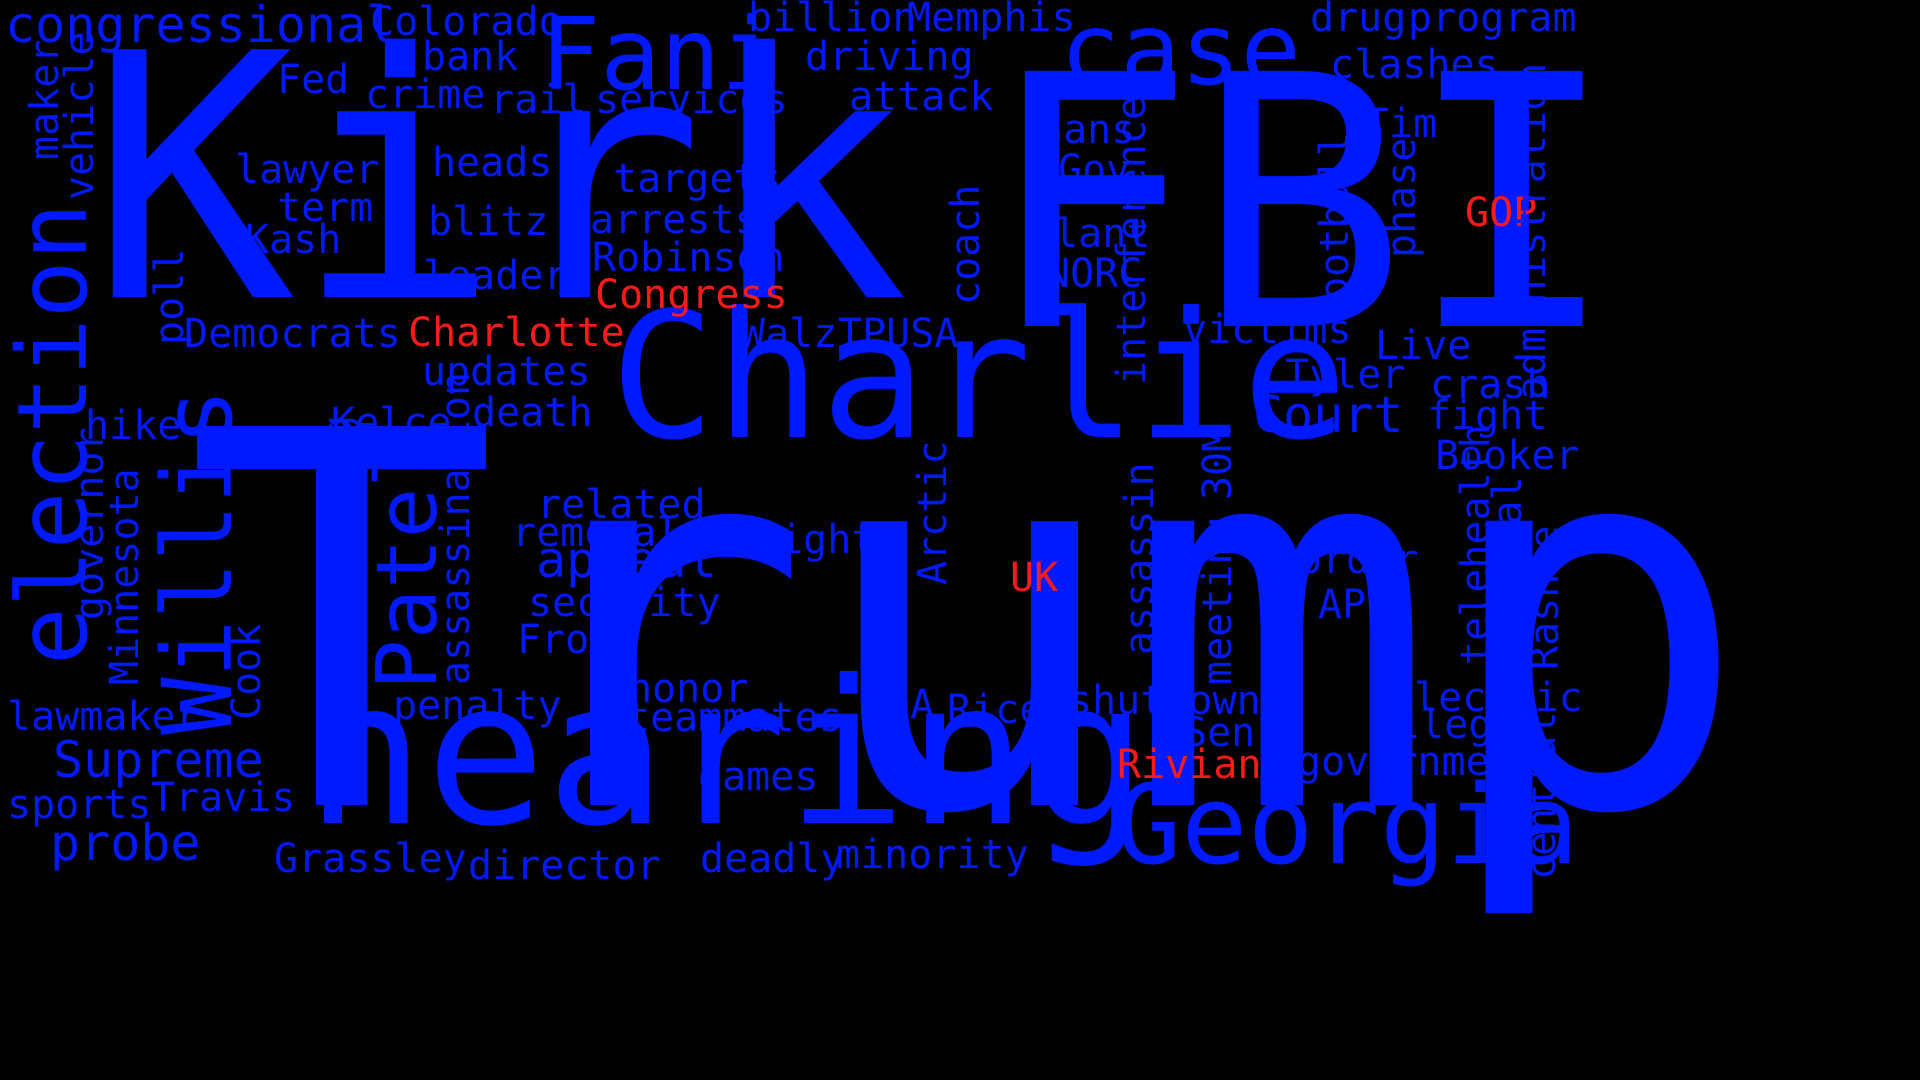 This screenshot has width=1920, height=1080. Describe the element at coordinates (125, 843) in the screenshot. I see `word-probe: probe` at that location.